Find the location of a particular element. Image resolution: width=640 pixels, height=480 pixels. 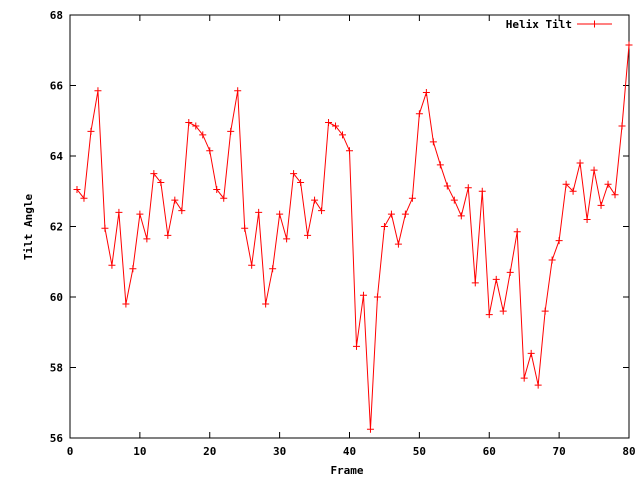

x-tick-label: 70 is located at coordinates (559, 451).